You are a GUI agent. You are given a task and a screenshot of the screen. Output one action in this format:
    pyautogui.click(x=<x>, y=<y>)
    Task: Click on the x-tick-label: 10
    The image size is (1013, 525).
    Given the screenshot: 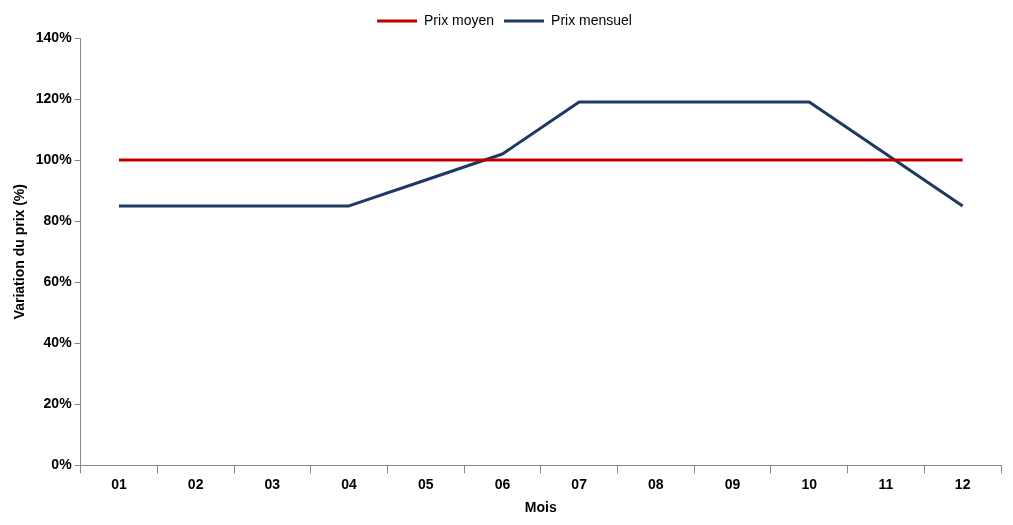 What is the action you would take?
    pyautogui.click(x=809, y=483)
    